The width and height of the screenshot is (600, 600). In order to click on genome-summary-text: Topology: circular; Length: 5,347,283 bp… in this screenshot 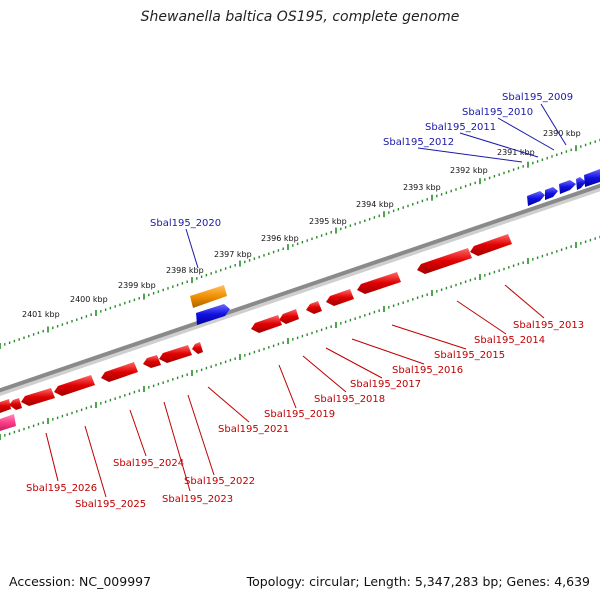, I will do `click(418, 581)`.